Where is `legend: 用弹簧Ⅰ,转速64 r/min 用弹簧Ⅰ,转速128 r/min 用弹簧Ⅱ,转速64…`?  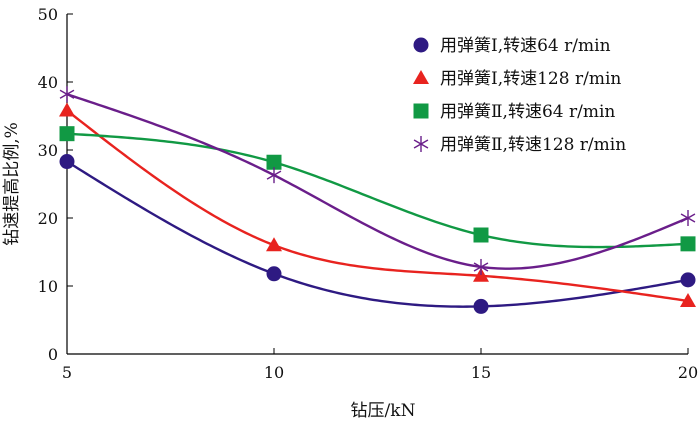
legend: 用弹簧Ⅰ,转速64 r/min 用弹簧Ⅰ,转速128 r/min 用弹簧Ⅱ,转速64… is located at coordinates (519, 95).